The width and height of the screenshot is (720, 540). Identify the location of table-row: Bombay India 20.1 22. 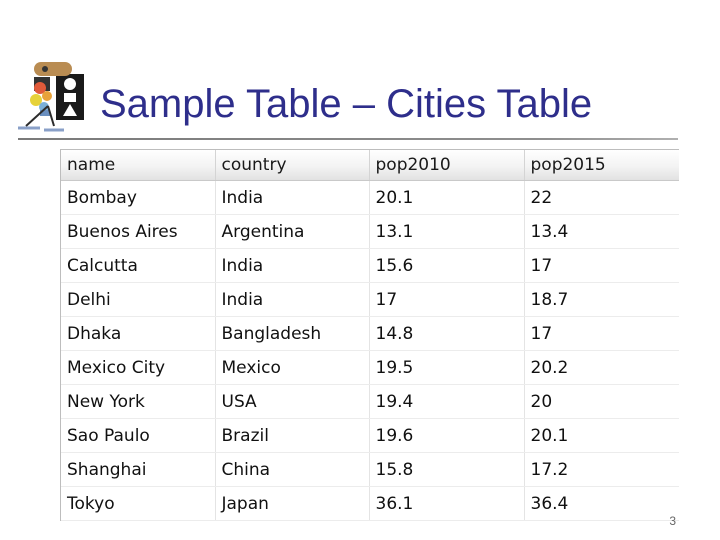
(370, 197).